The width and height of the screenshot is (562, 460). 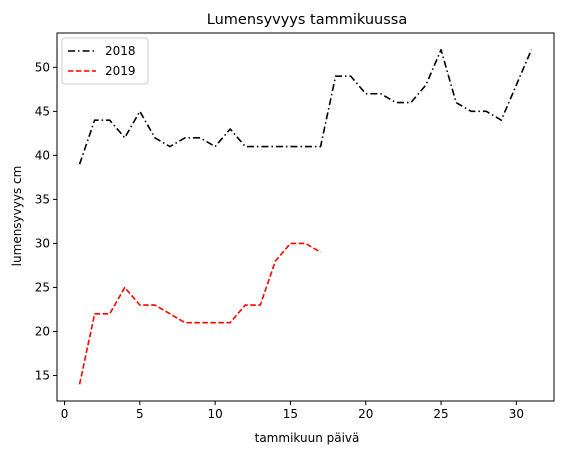 I want to click on x-tick-label: 15, so click(x=290, y=414).